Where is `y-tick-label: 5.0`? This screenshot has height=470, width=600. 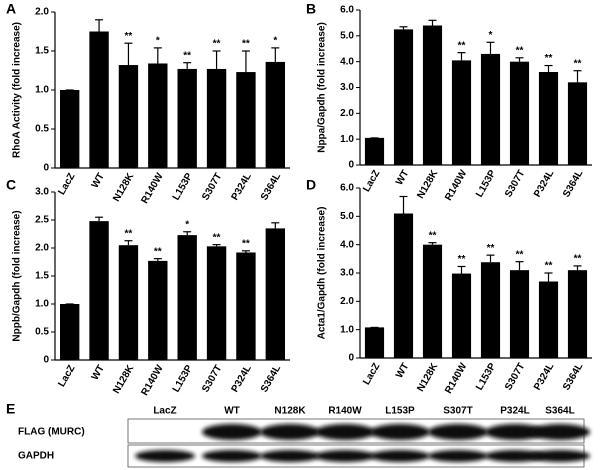 y-tick-label: 5.0 is located at coordinates (347, 216).